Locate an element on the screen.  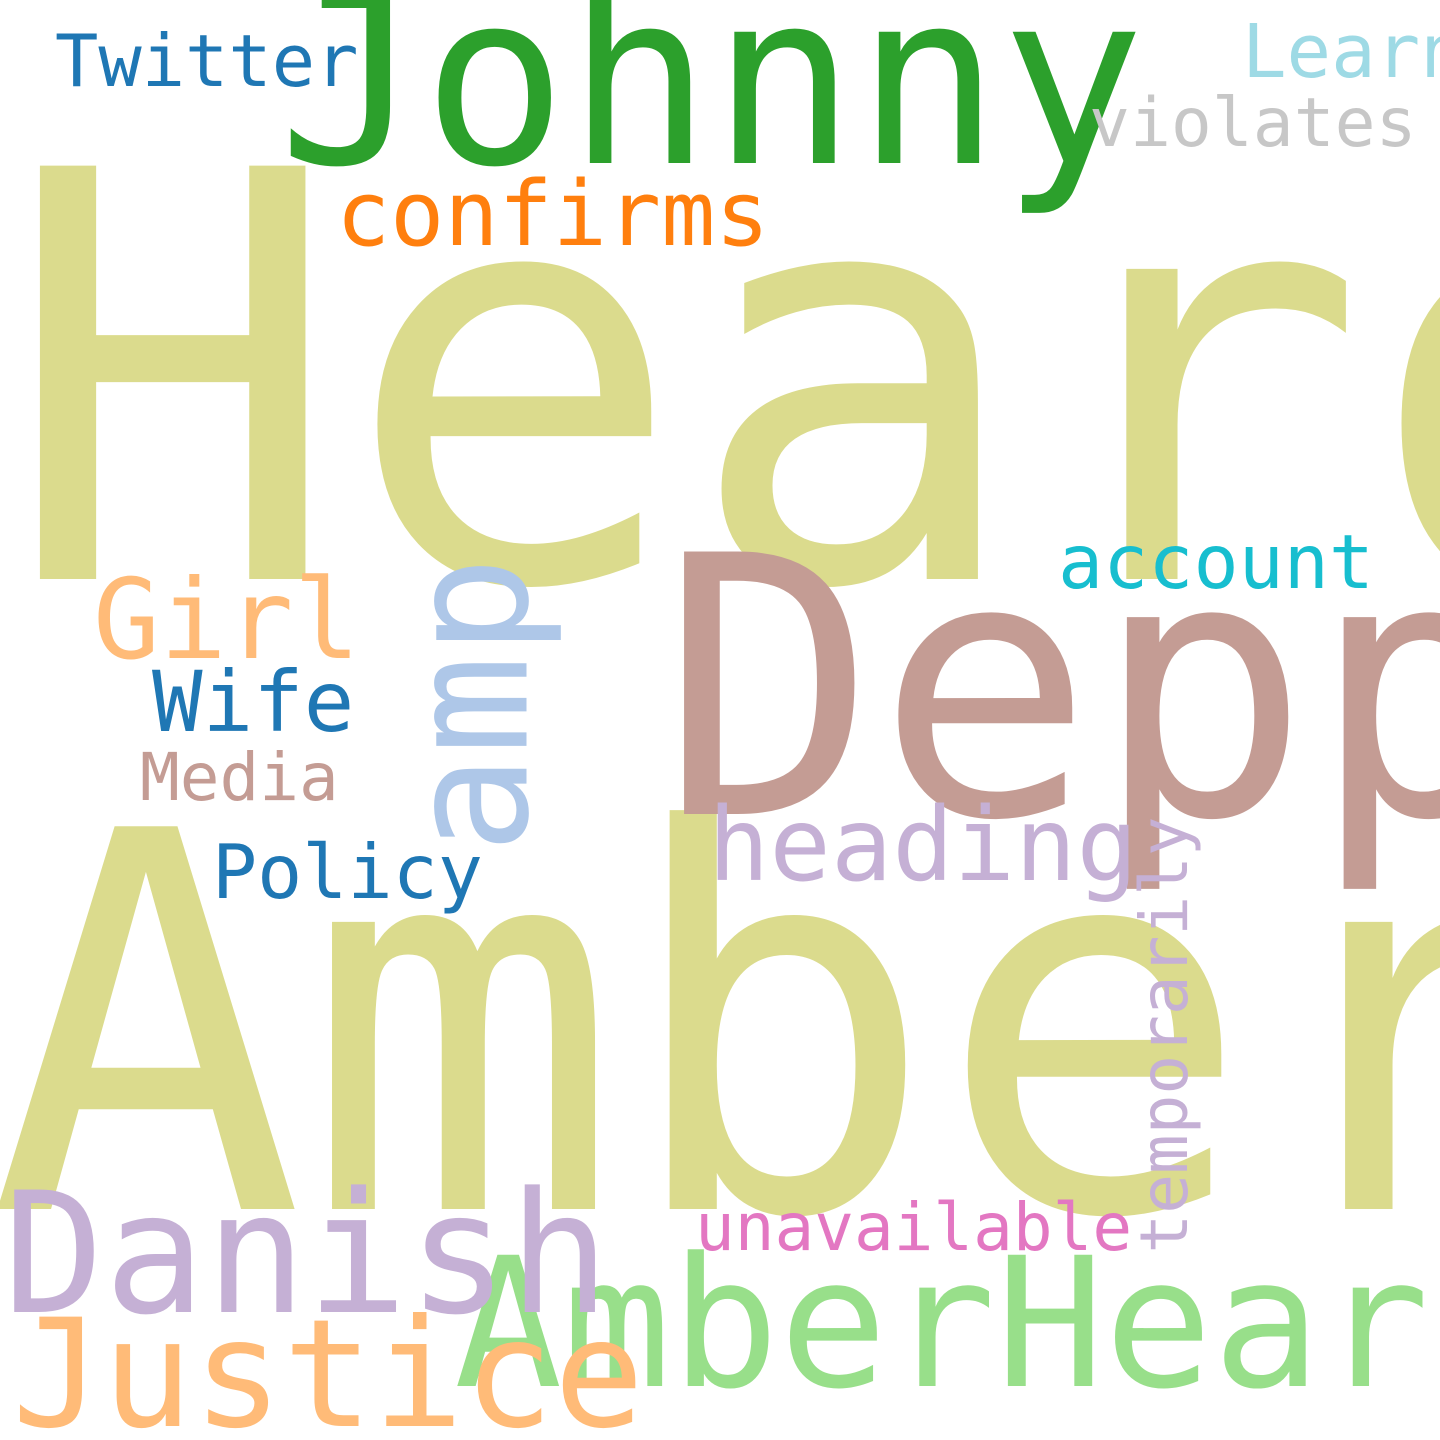
word-girl: Girl is located at coordinates (227, 620).